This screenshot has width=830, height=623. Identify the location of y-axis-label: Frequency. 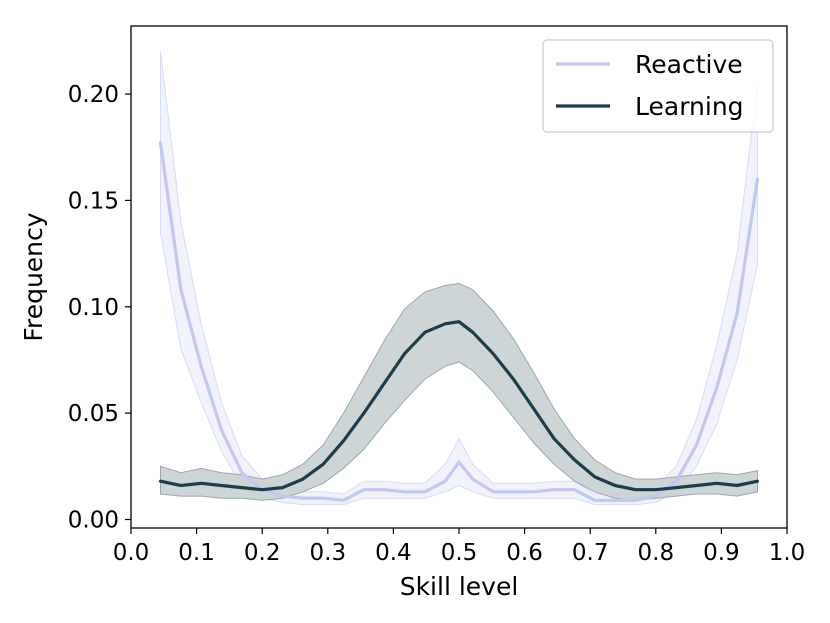
(33, 276).